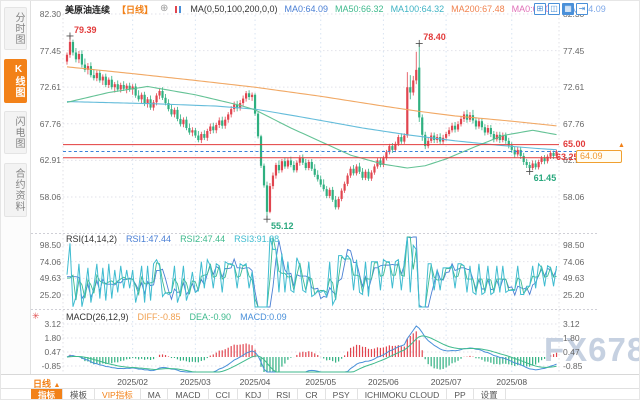 The height and width of the screenshot is (400, 640). Describe the element at coordinates (88, 9) in the screenshot. I see `symbol-name: 美原油连续` at that location.